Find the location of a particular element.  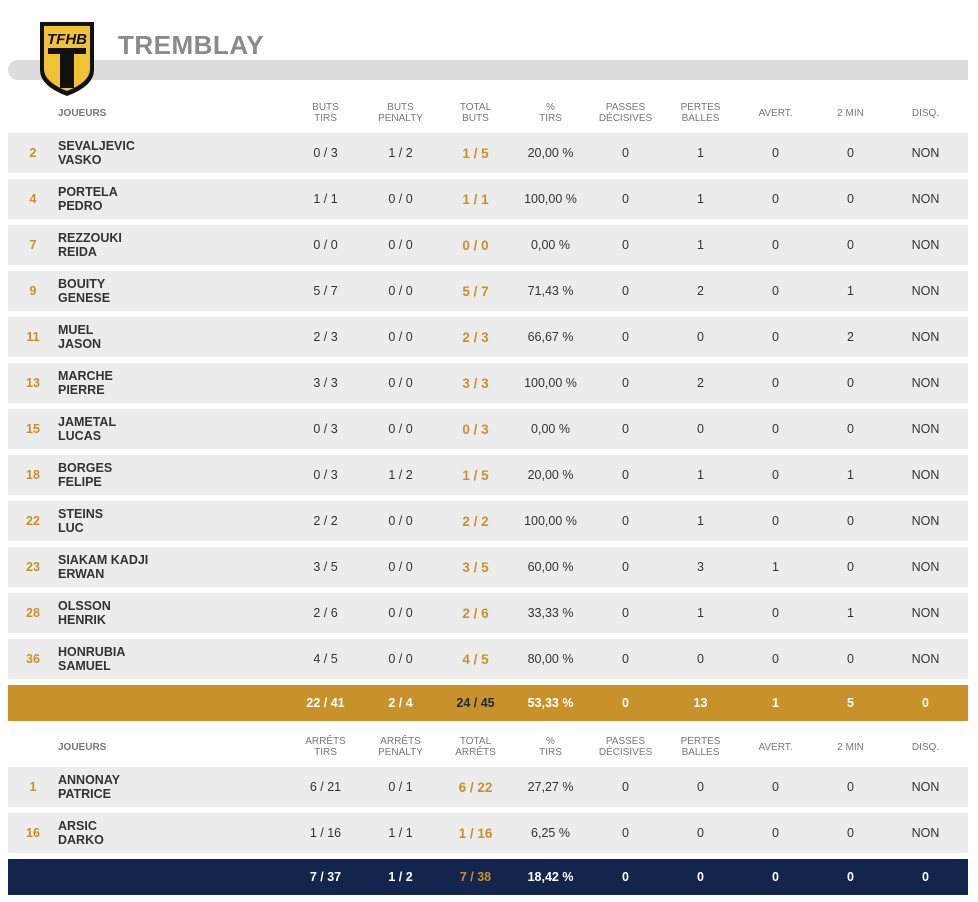

cell-pct: 71,43 % is located at coordinates (550, 291).